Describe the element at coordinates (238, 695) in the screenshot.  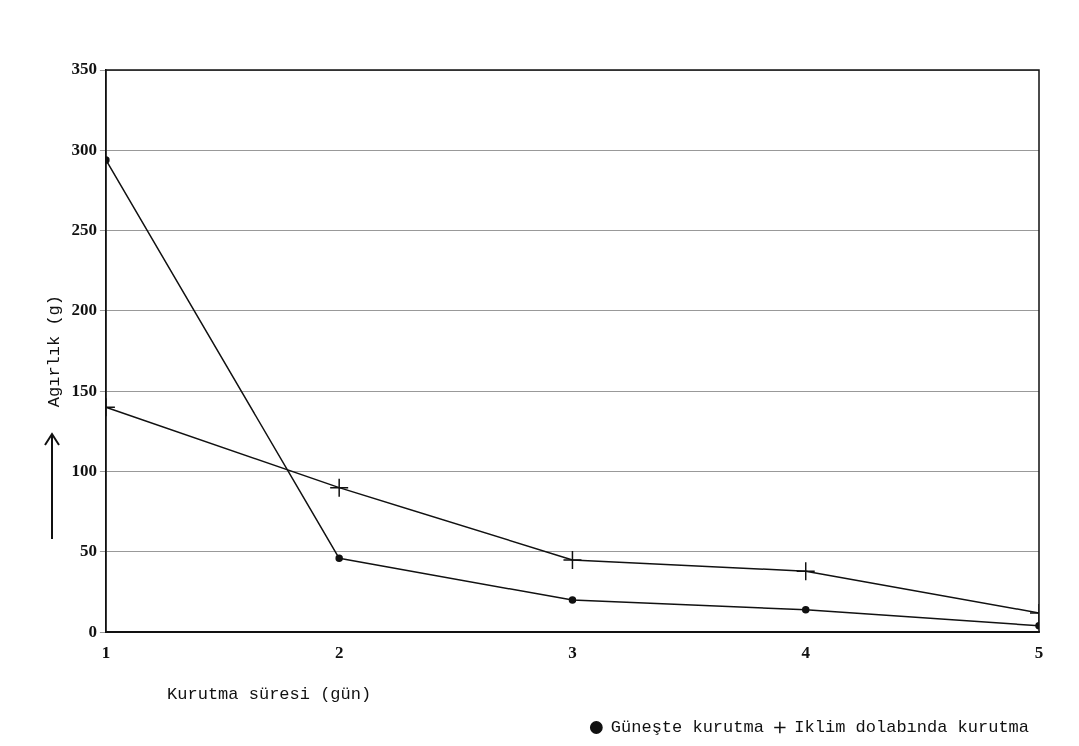
I see `x-axis-title: Kurutma süresi (gün)` at that location.